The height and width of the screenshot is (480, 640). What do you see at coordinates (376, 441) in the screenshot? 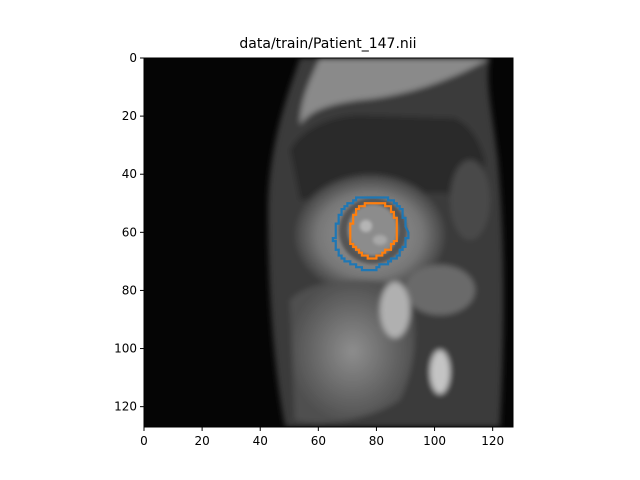
I see `x-tick-label: 80` at bounding box center [376, 441].